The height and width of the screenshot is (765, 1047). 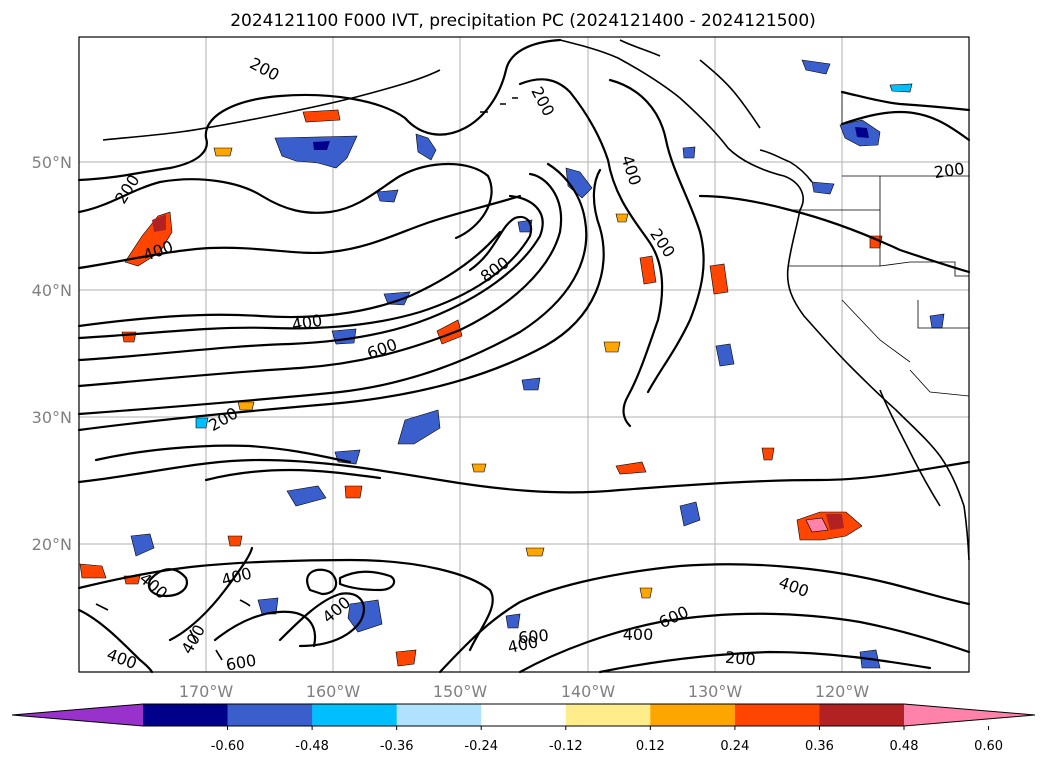 I want to click on colorbar-tick-label: -0.24, so click(x=481, y=746).